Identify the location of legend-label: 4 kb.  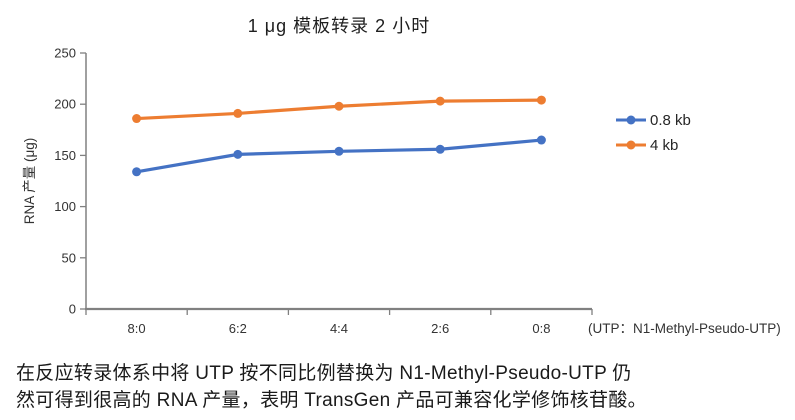
(664, 145).